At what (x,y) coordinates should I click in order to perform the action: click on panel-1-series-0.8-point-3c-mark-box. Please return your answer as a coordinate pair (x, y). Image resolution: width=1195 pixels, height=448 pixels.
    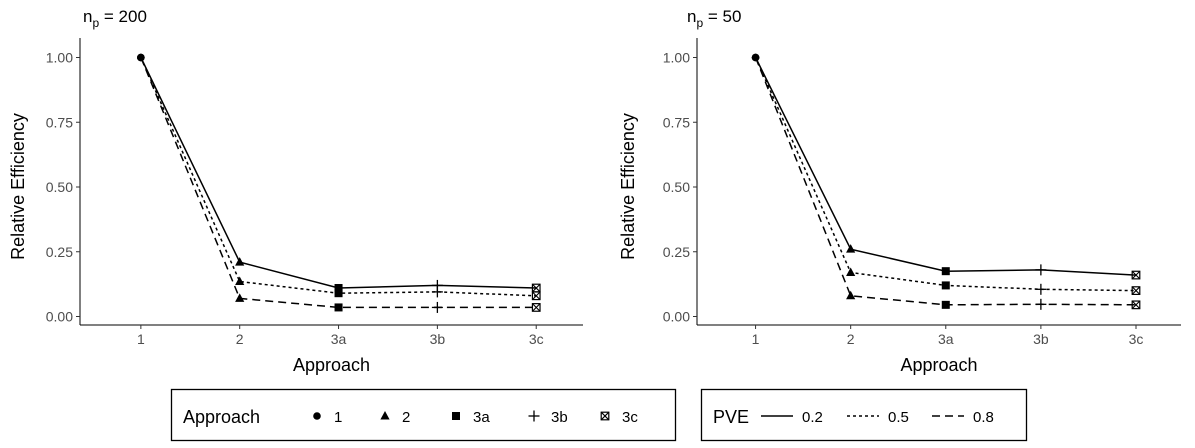
    Looking at the image, I should click on (536, 307).